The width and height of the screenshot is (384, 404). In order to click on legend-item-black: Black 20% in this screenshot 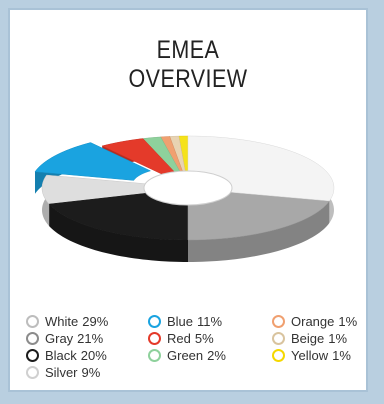, I will do `click(66, 355)`.